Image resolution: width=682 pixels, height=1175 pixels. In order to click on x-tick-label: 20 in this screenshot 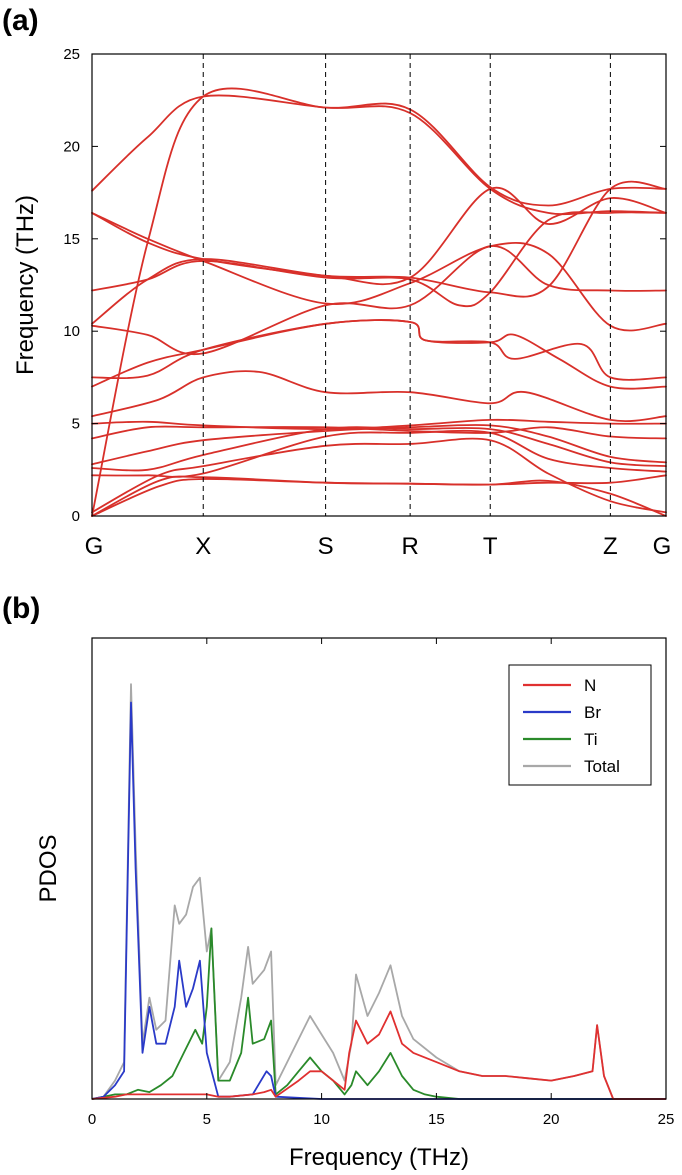, I will do `click(551, 1119)`.